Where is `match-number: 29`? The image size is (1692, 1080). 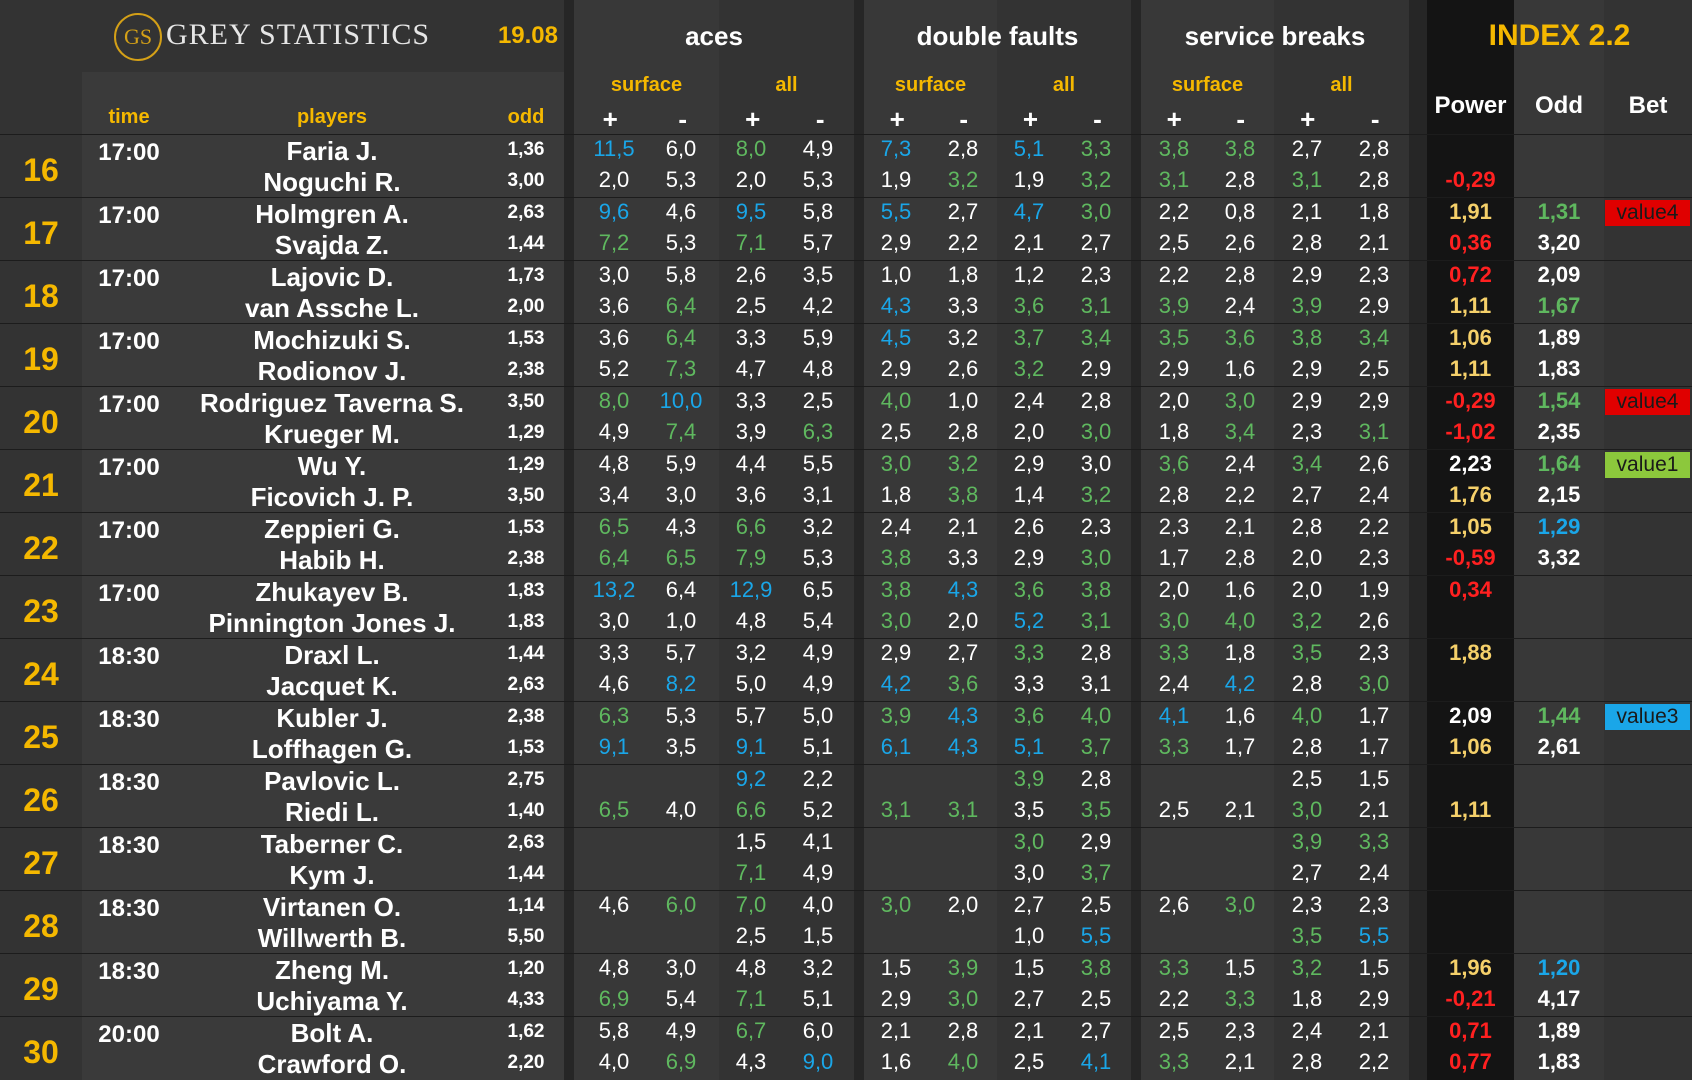
match-number: 29 is located at coordinates (41, 988).